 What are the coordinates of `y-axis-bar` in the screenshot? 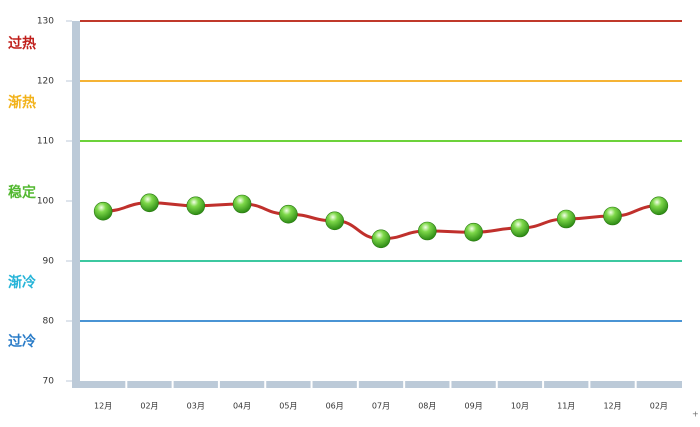 It's located at (76, 204).